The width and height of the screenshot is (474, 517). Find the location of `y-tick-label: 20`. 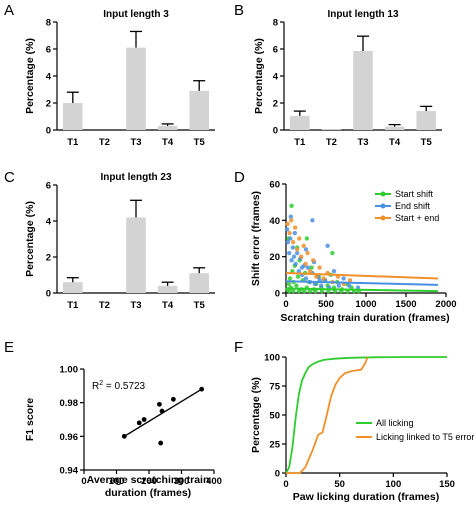

y-tick-label: 20 is located at coordinates (274, 257).